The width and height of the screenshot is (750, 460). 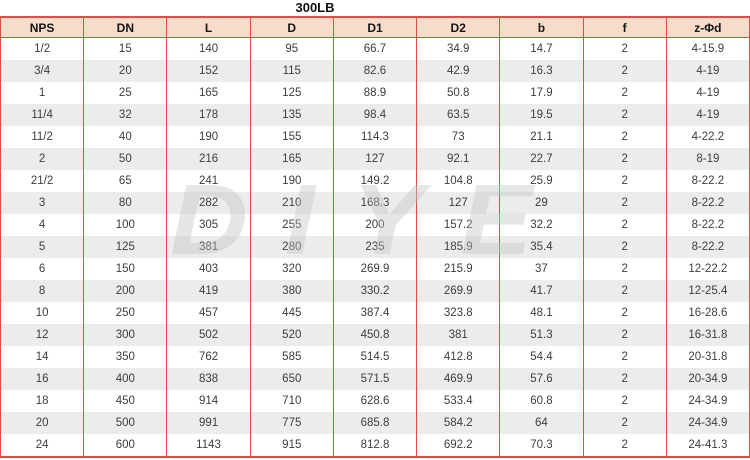 What do you see at coordinates (707, 27) in the screenshot?
I see `column-header-z-d: z-Φd` at bounding box center [707, 27].